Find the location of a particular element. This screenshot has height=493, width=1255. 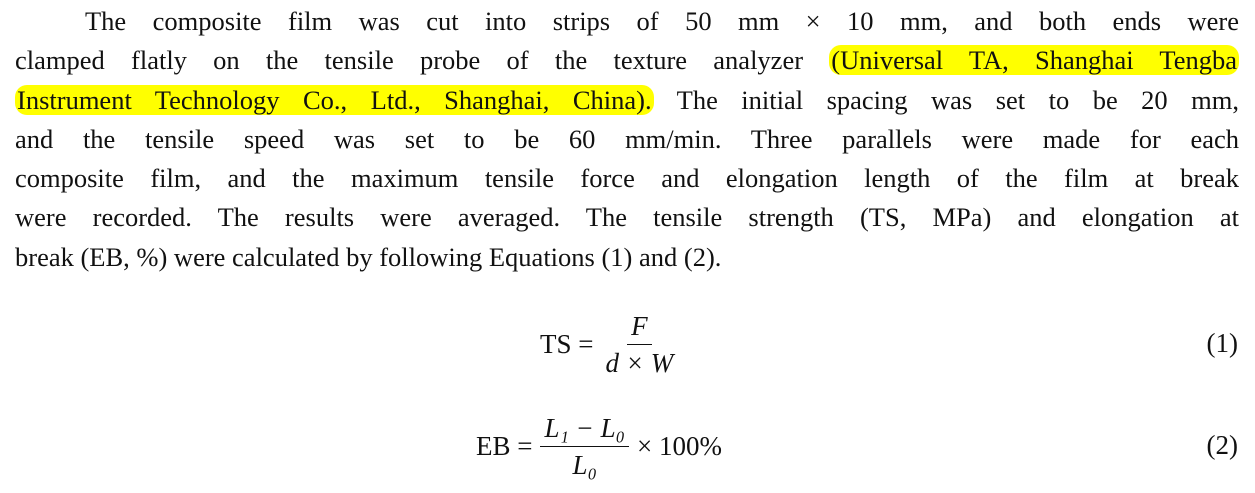

equation-number: (1) is located at coordinates (1222, 343).